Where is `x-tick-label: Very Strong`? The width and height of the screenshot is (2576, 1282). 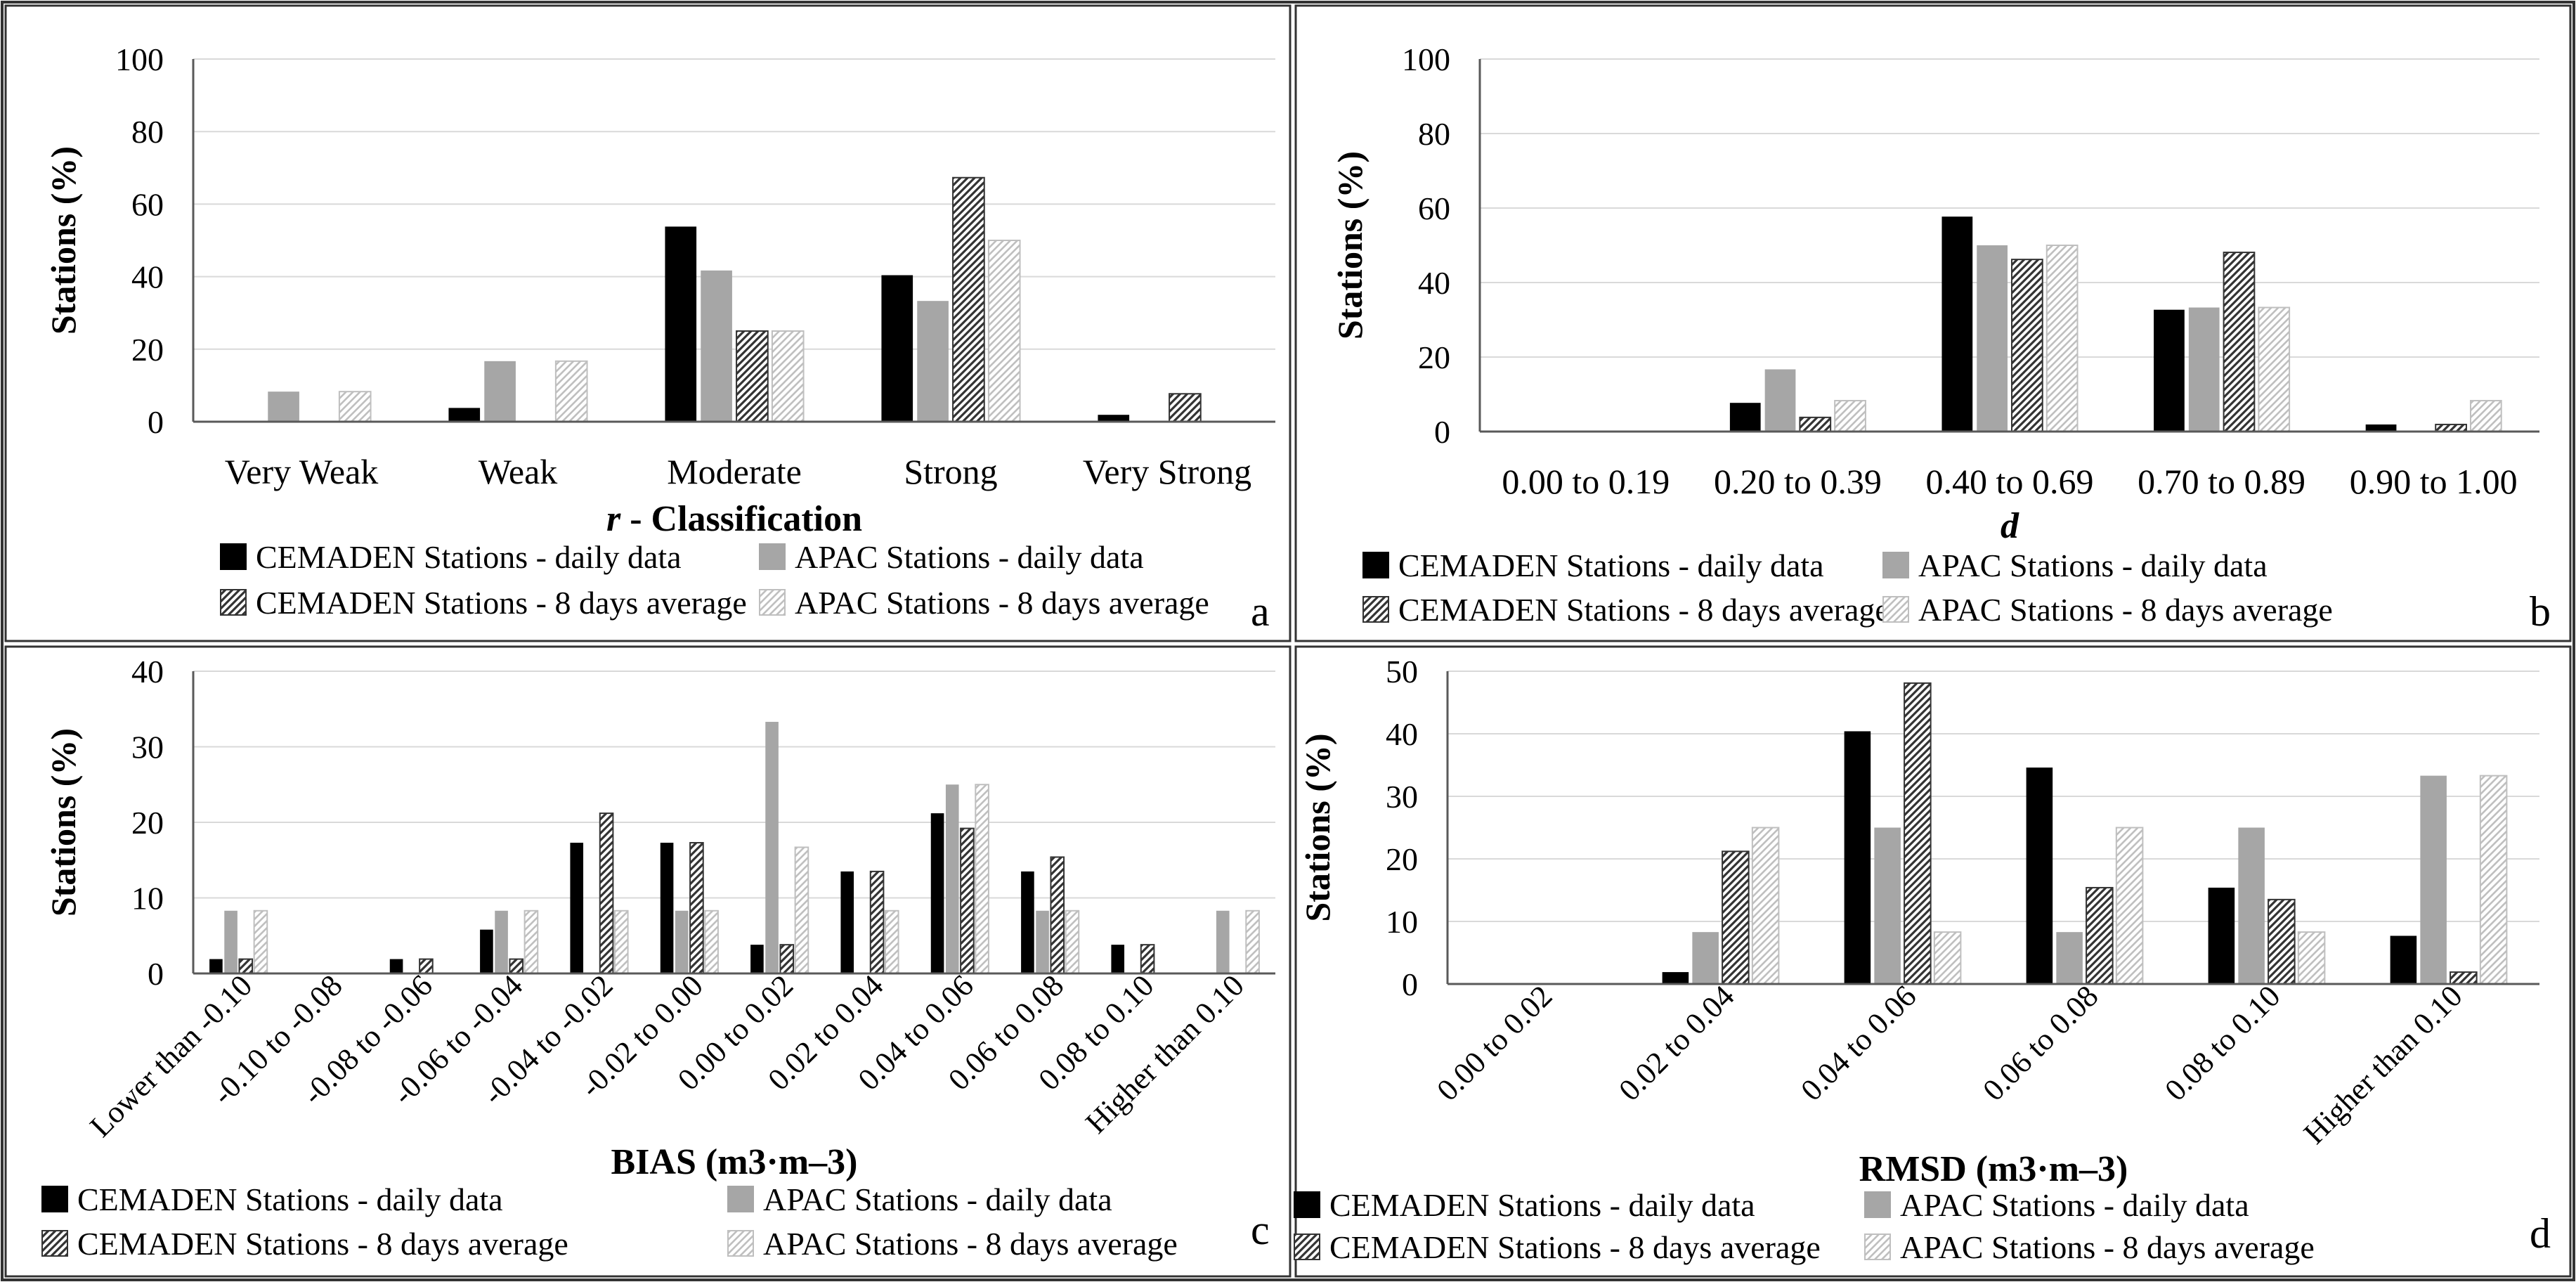 x-tick-label: Very Strong is located at coordinates (1167, 471).